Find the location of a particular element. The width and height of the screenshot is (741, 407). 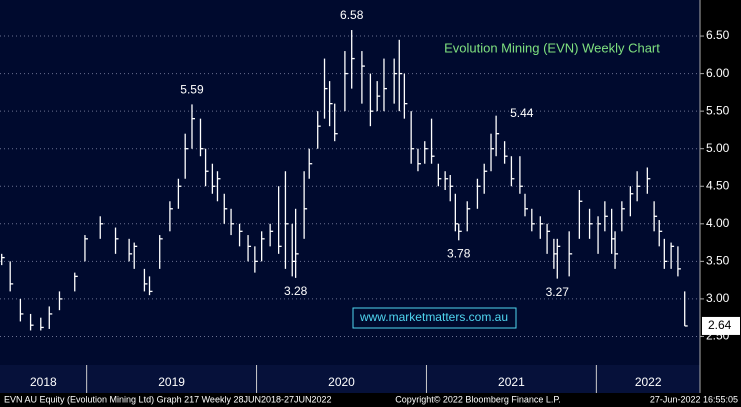

year-label: 2019 is located at coordinates (171, 382).